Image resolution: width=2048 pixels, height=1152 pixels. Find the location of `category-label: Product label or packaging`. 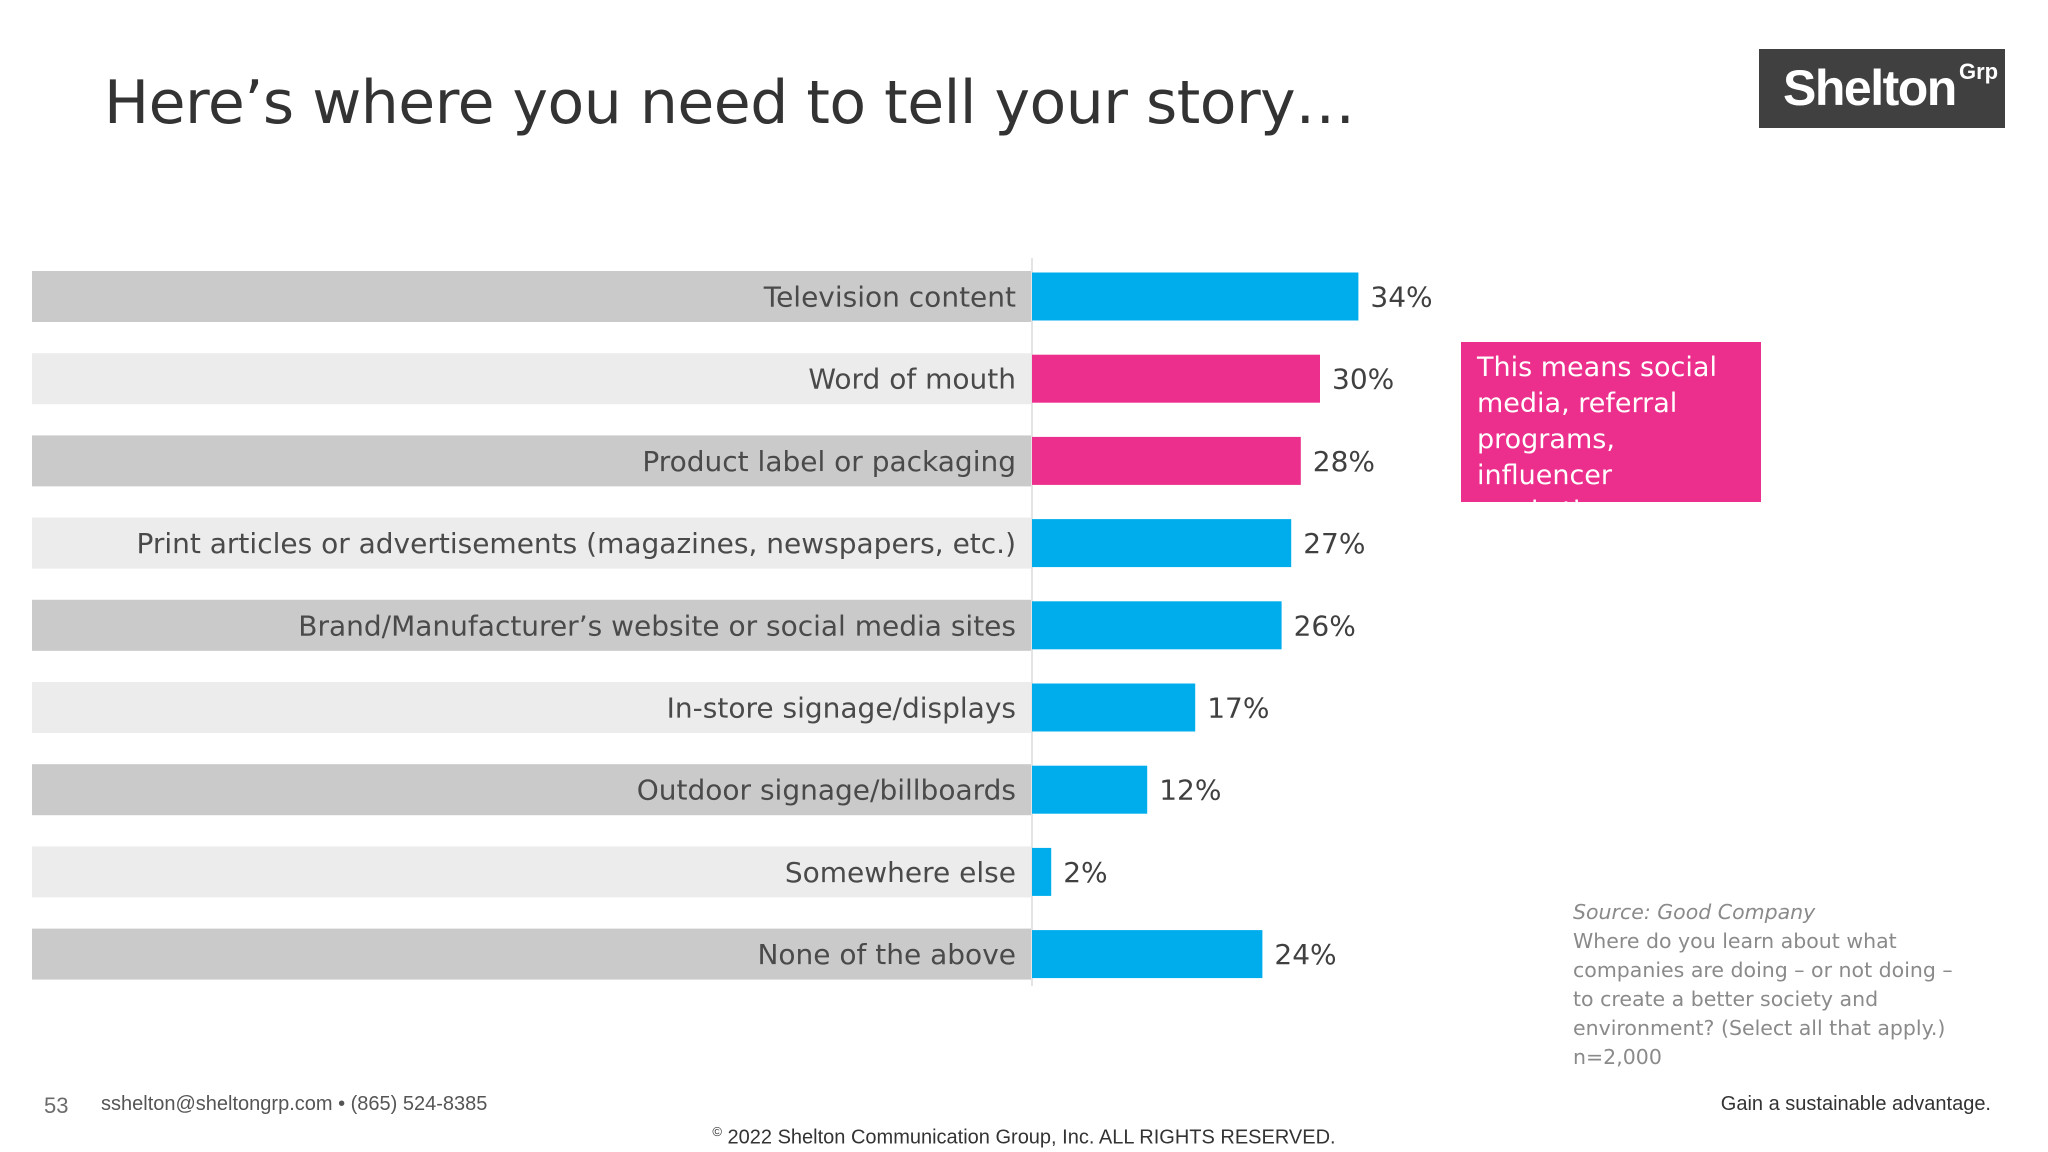

category-label: Product label or packaging is located at coordinates (829, 461).